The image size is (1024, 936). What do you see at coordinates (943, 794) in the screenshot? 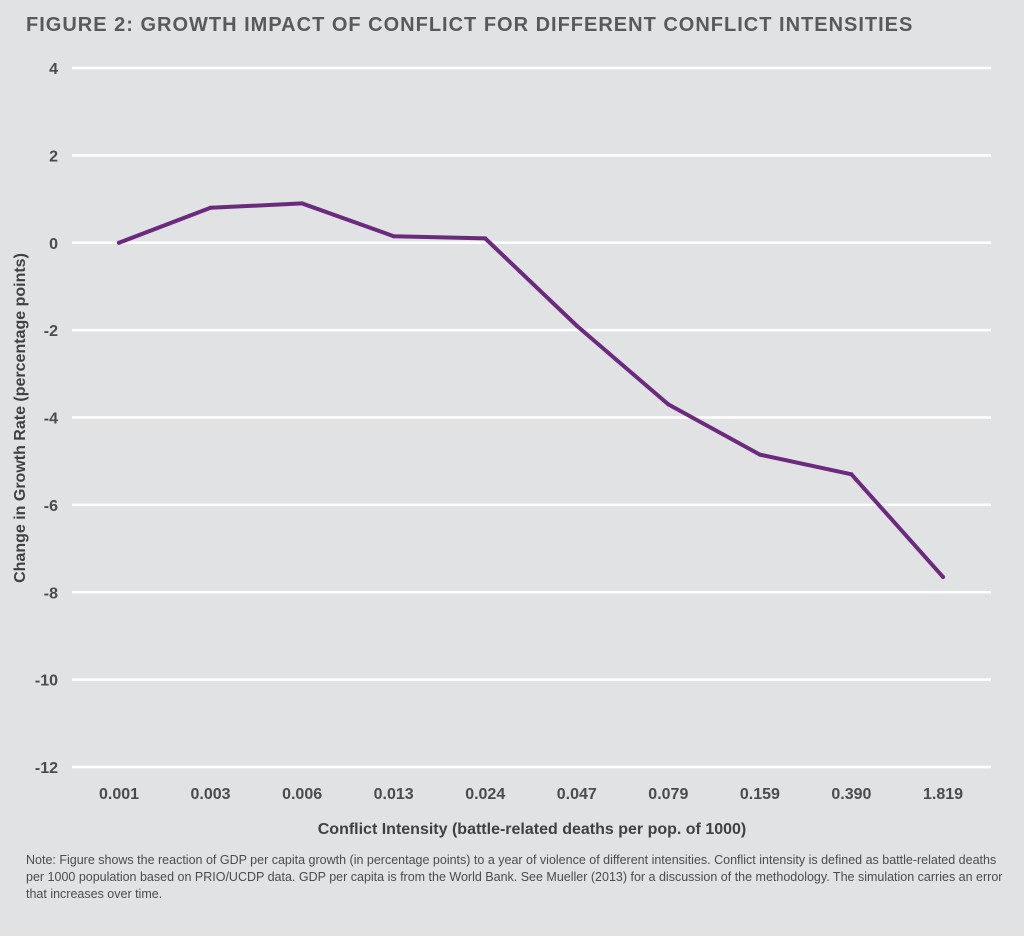
I see `x-tick-label: 1.819` at bounding box center [943, 794].